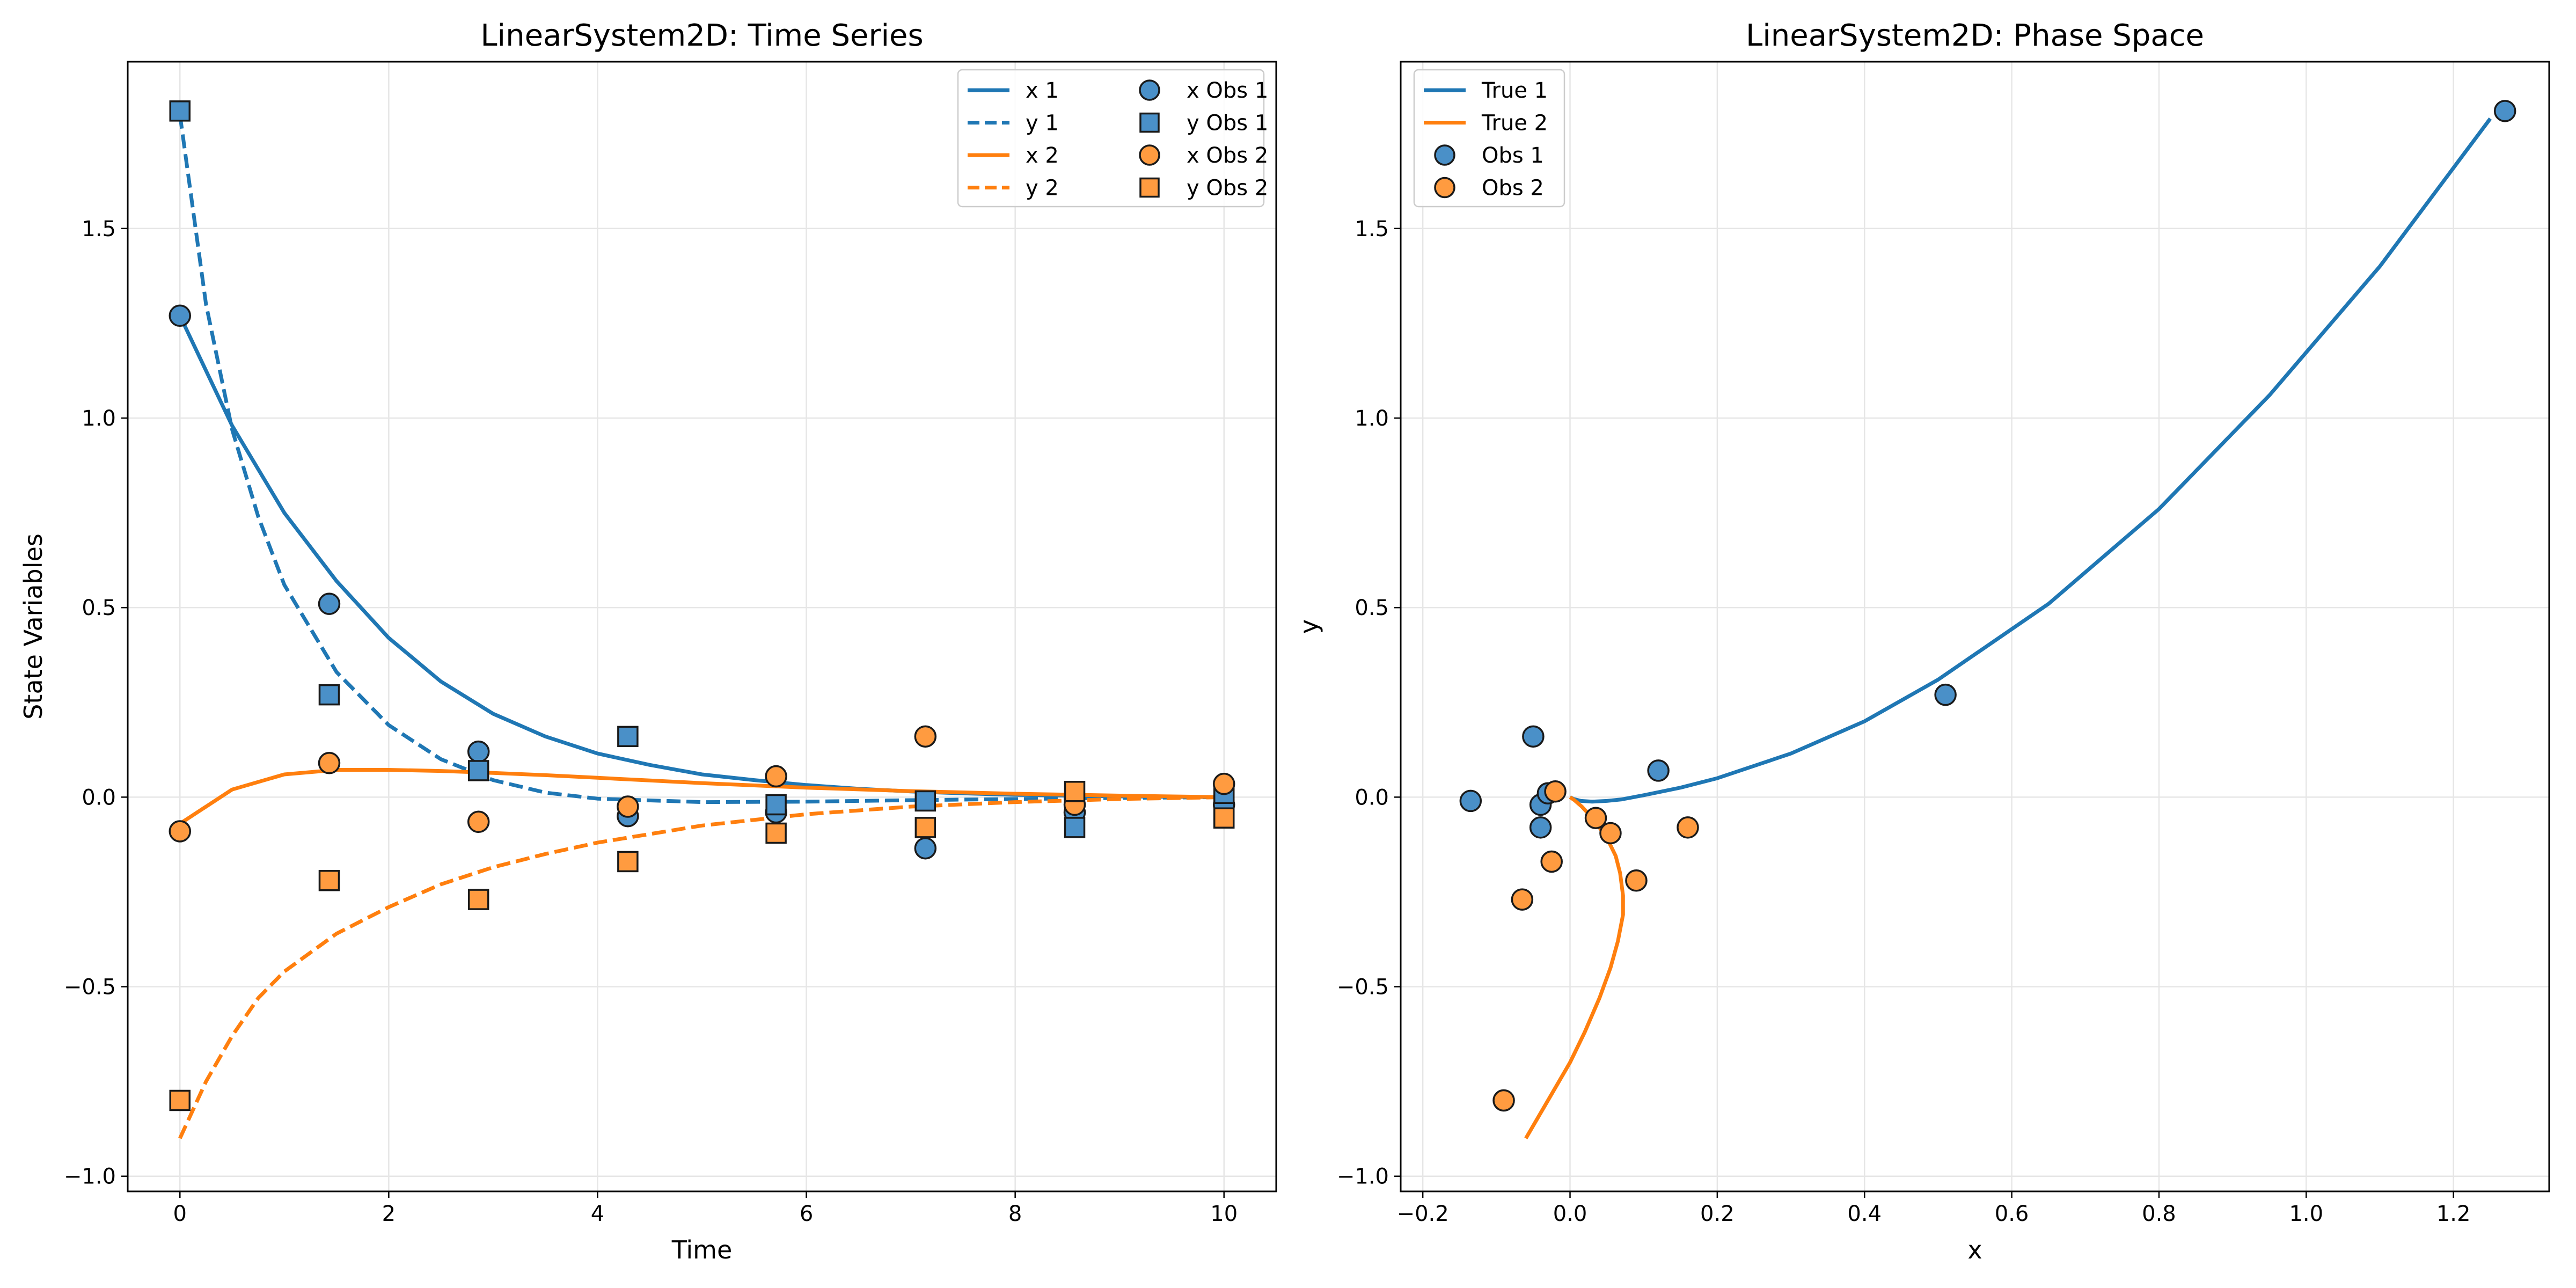 This screenshot has height=1288, width=2576. I want to click on legend-label: y 1, so click(1042, 123).